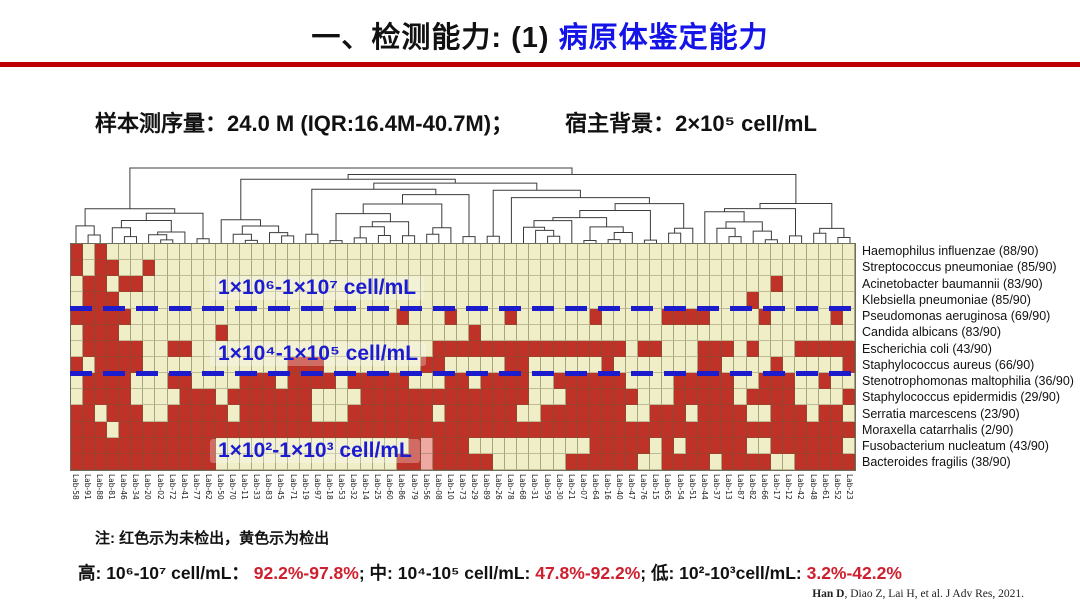 This screenshot has width=1080, height=608. Describe the element at coordinates (740, 487) in the screenshot. I see `col-label: Lab-87` at that location.